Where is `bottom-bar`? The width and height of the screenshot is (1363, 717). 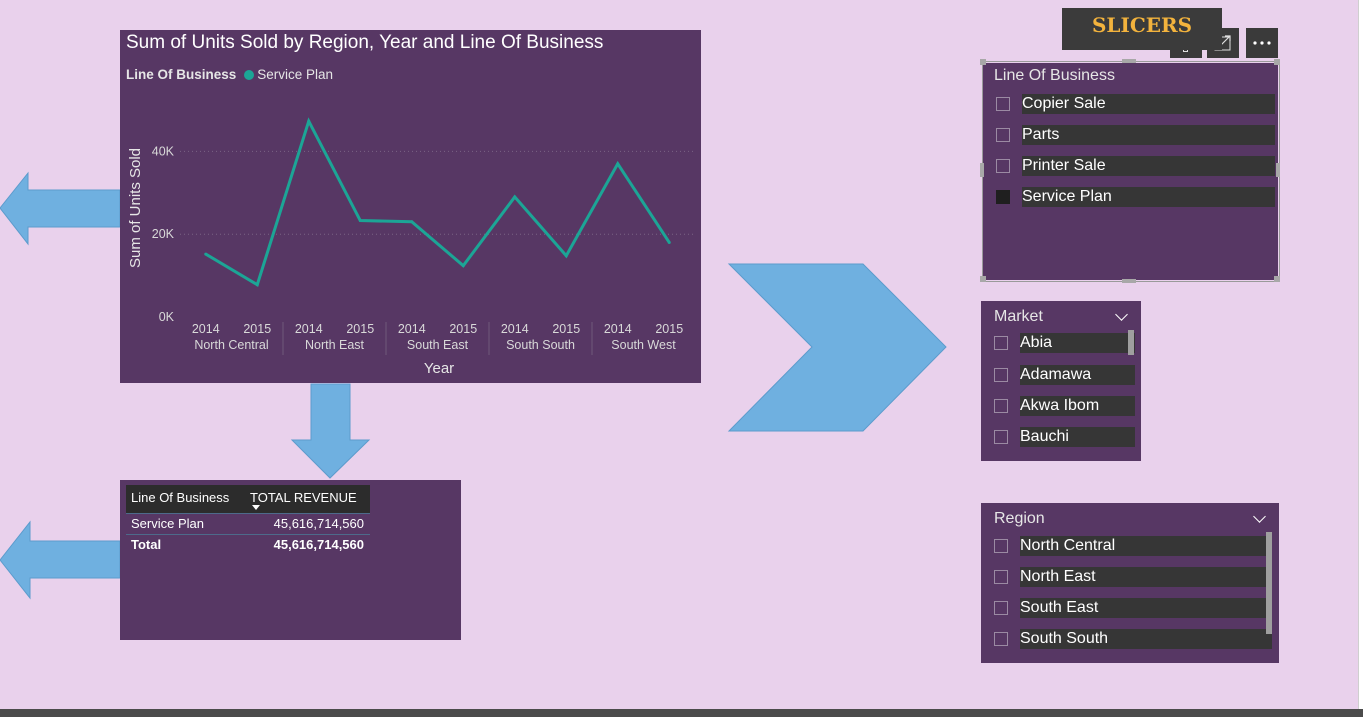
bottom-bar is located at coordinates (681, 713).